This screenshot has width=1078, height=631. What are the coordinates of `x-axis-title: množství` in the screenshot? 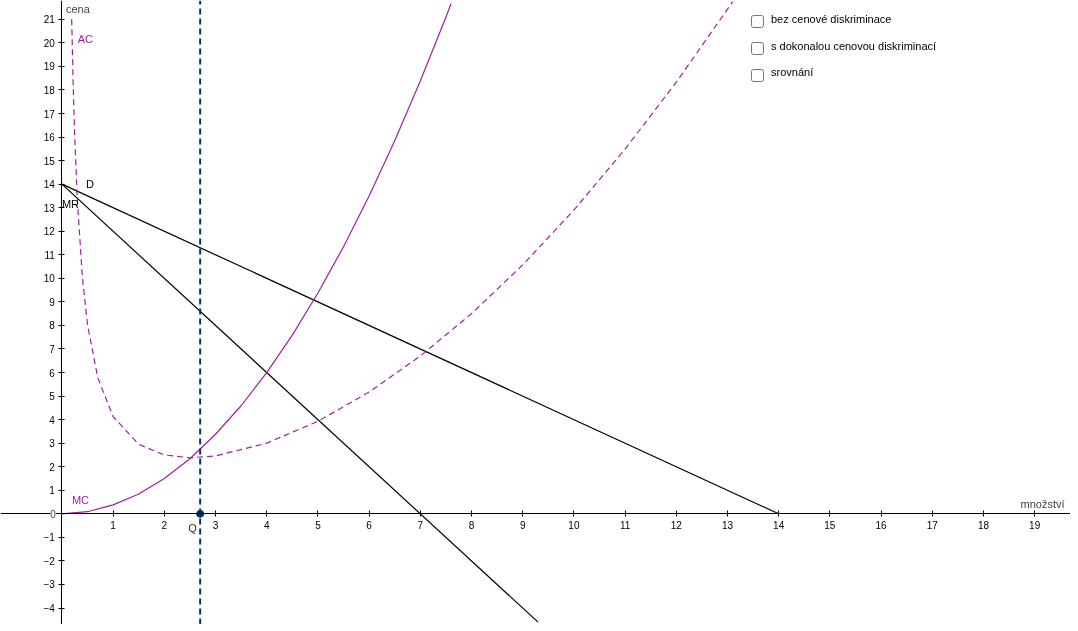 It's located at (1042, 503).